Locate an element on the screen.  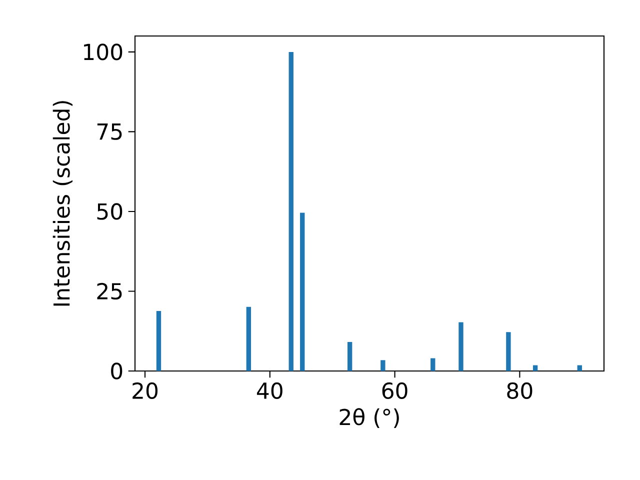
x-tick-label: 80 is located at coordinates (519, 391).